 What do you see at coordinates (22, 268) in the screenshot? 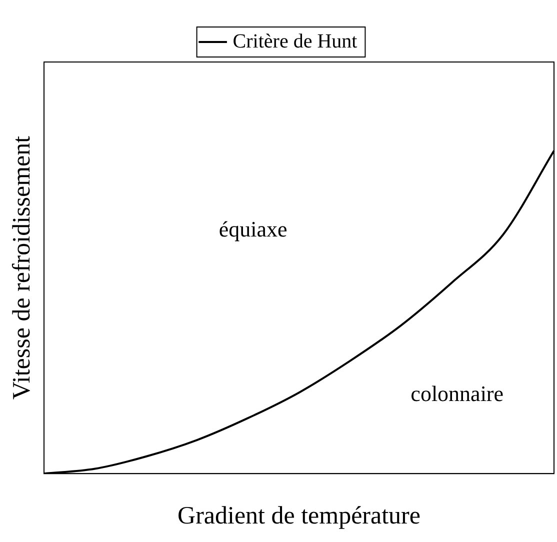
I see `y-axis-title: Vitesse de refroidissement` at bounding box center [22, 268].